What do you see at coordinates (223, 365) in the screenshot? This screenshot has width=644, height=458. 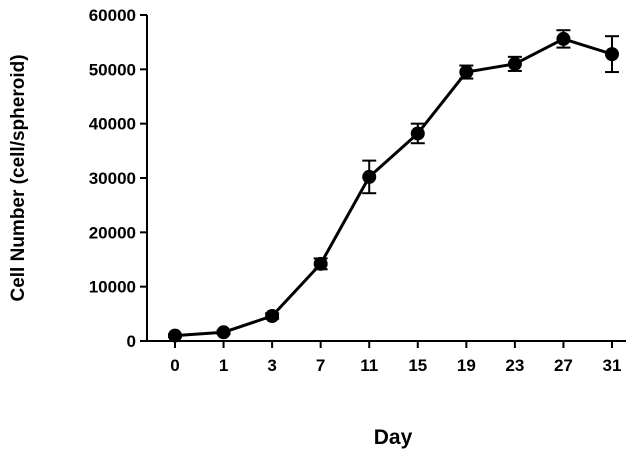 I see `x-tick-label: 1` at bounding box center [223, 365].